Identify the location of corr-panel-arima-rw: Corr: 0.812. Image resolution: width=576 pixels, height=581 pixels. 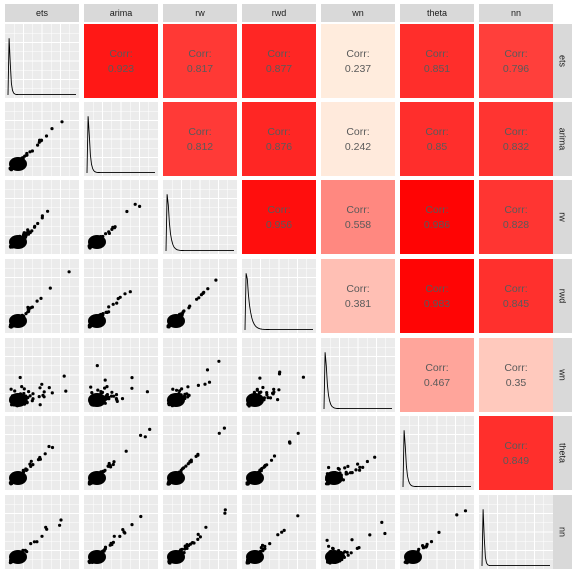
(200, 139).